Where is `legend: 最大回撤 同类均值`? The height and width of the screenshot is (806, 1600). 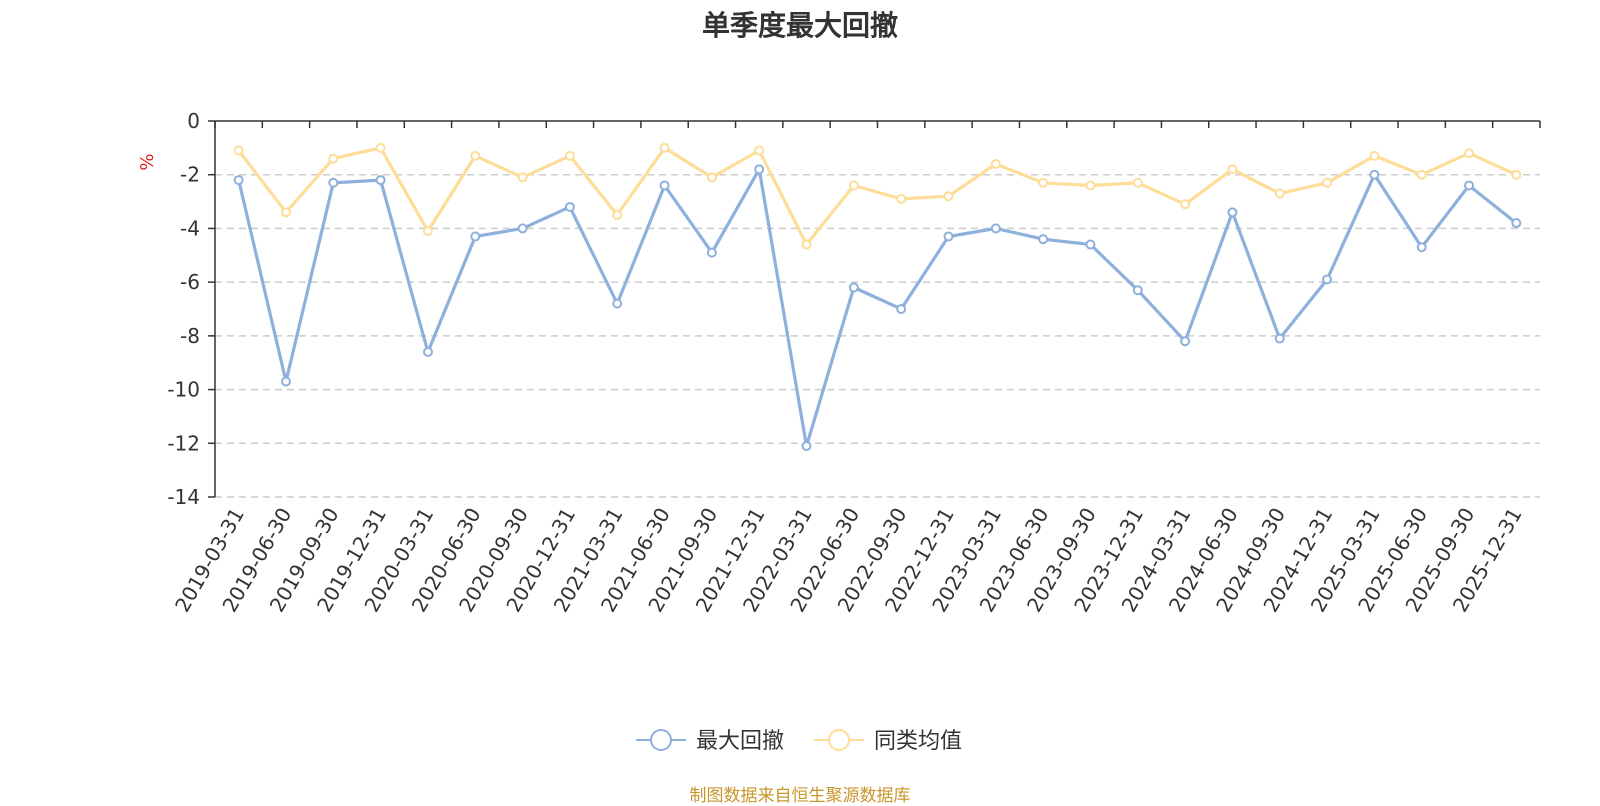 legend: 最大回撤 同类均值 is located at coordinates (799, 741).